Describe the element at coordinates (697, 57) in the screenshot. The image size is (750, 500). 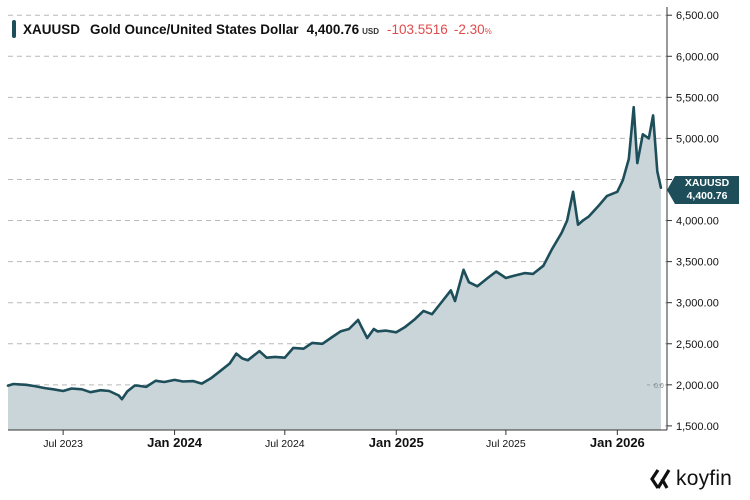
I see `y-tick-label: 6,000.00` at that location.